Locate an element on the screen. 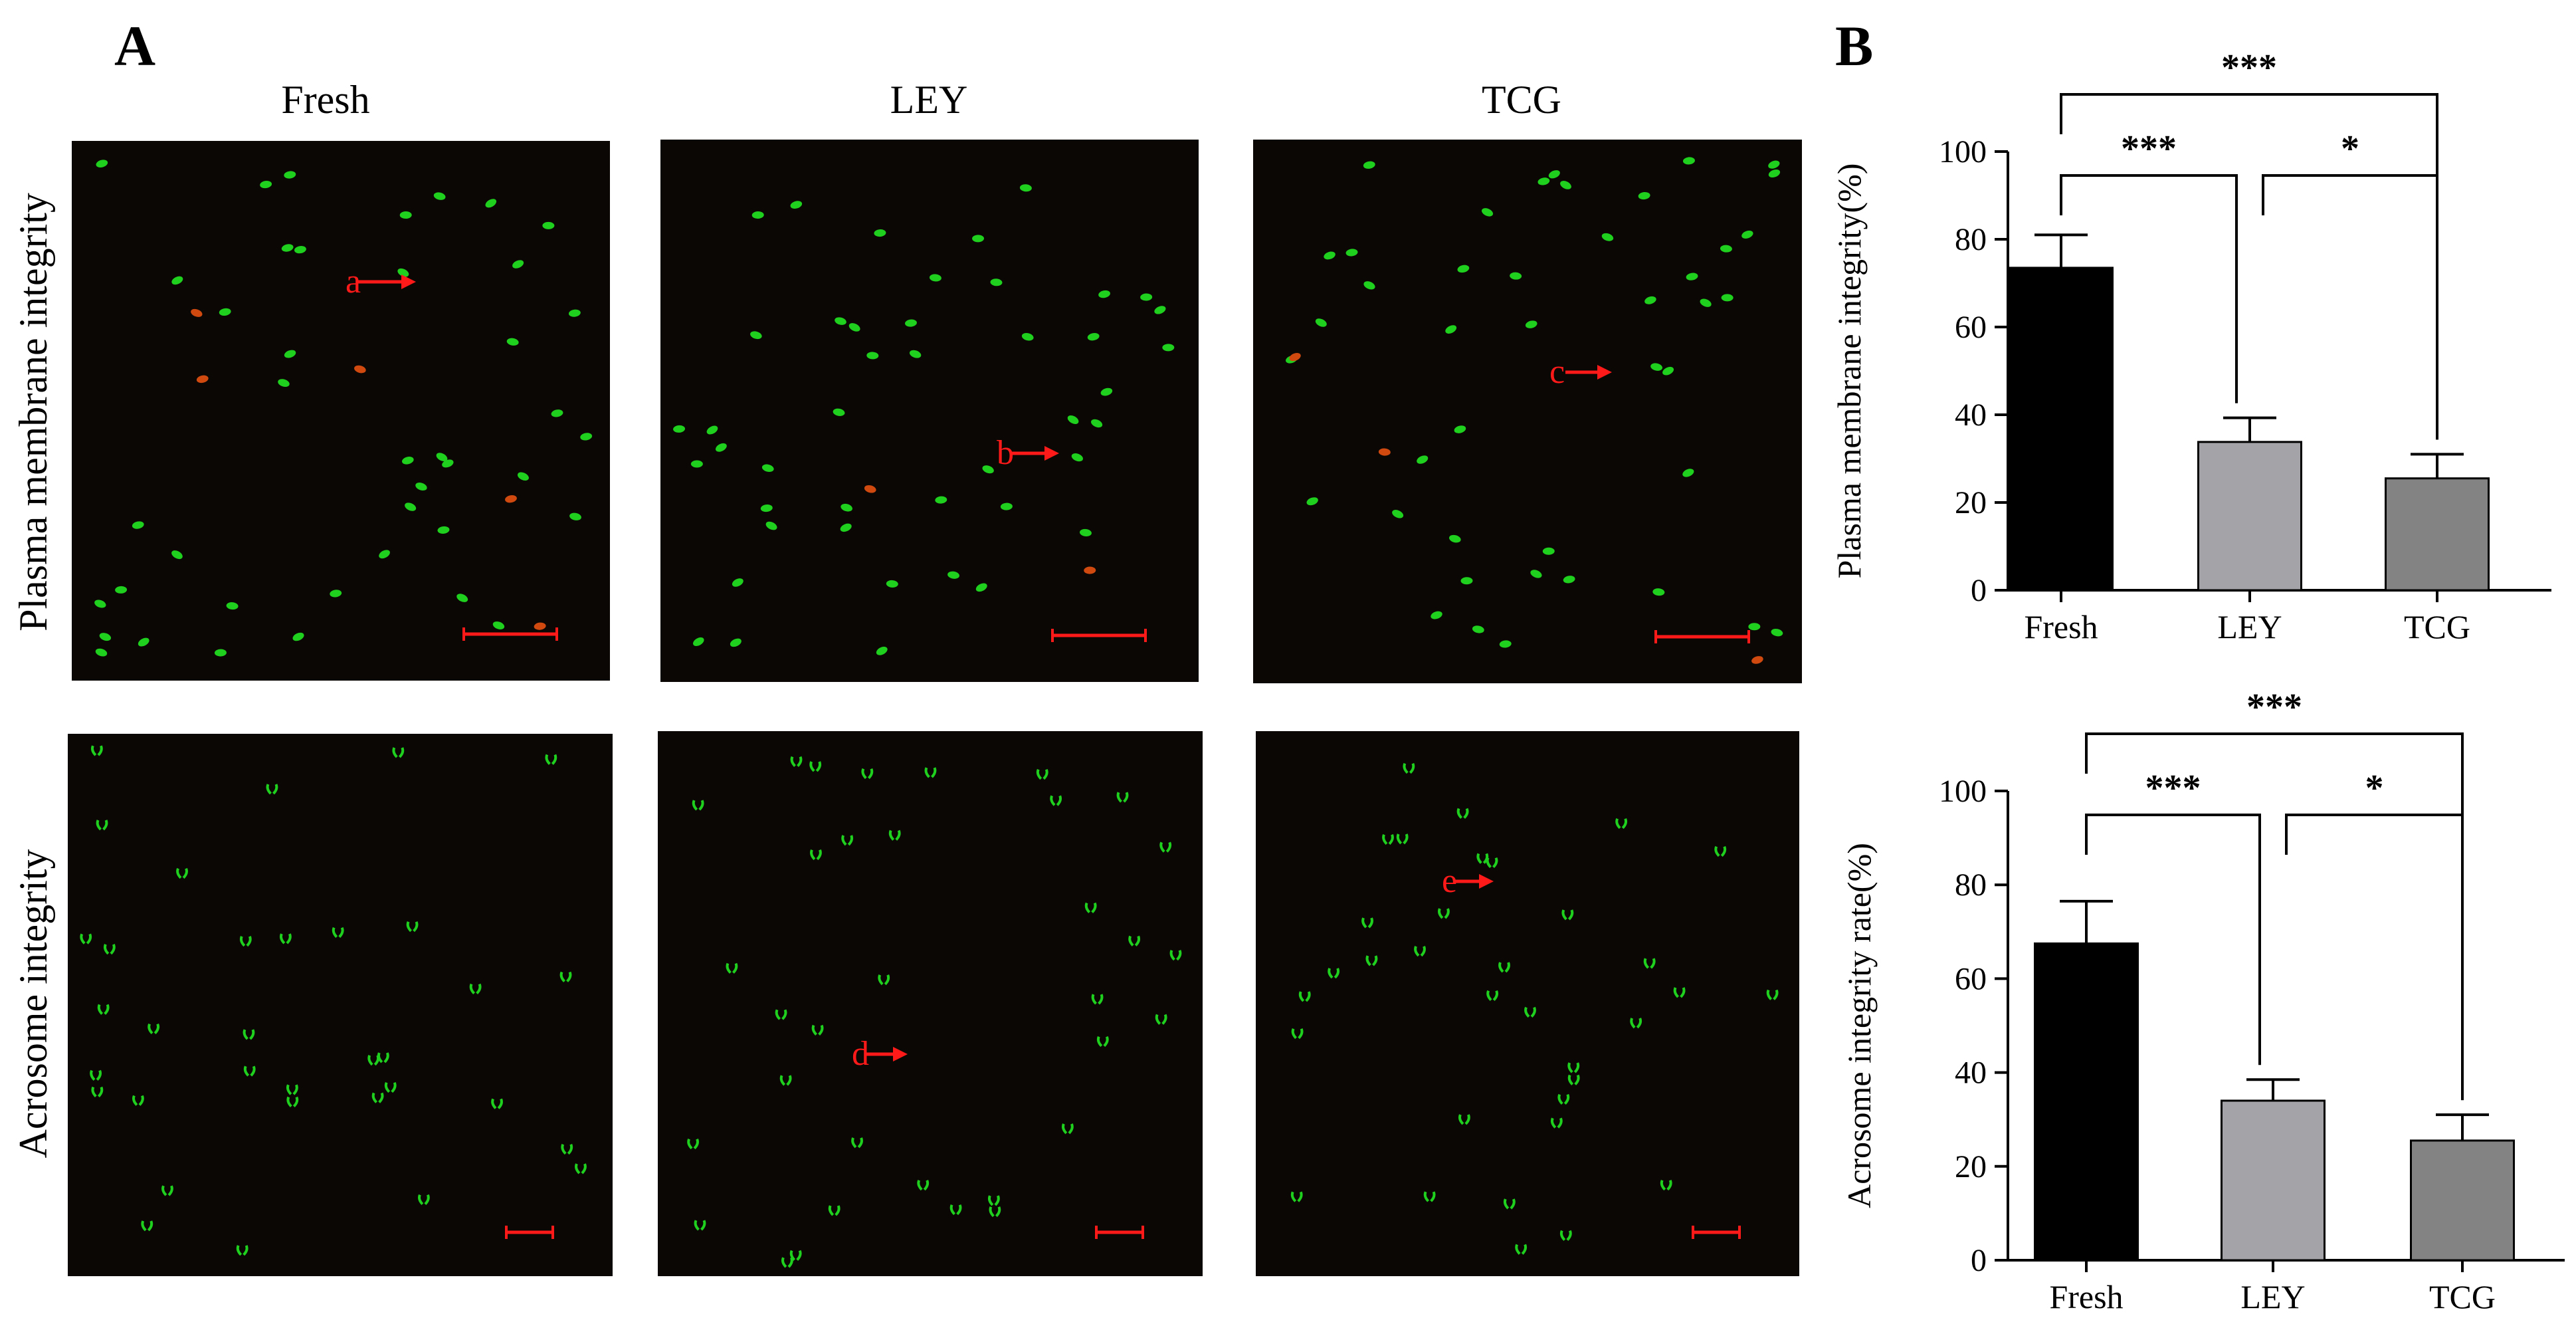 The height and width of the screenshot is (1332, 2576). bar-ley is located at coordinates (2273, 1180).